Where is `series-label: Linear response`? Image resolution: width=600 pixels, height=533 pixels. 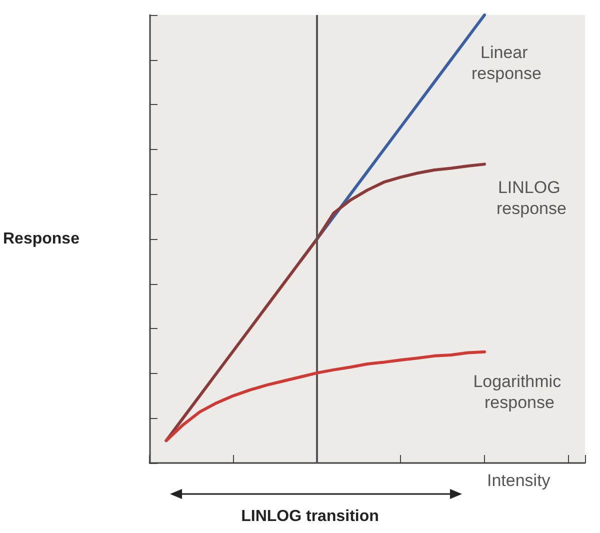
series-label: Linear response is located at coordinates (507, 63).